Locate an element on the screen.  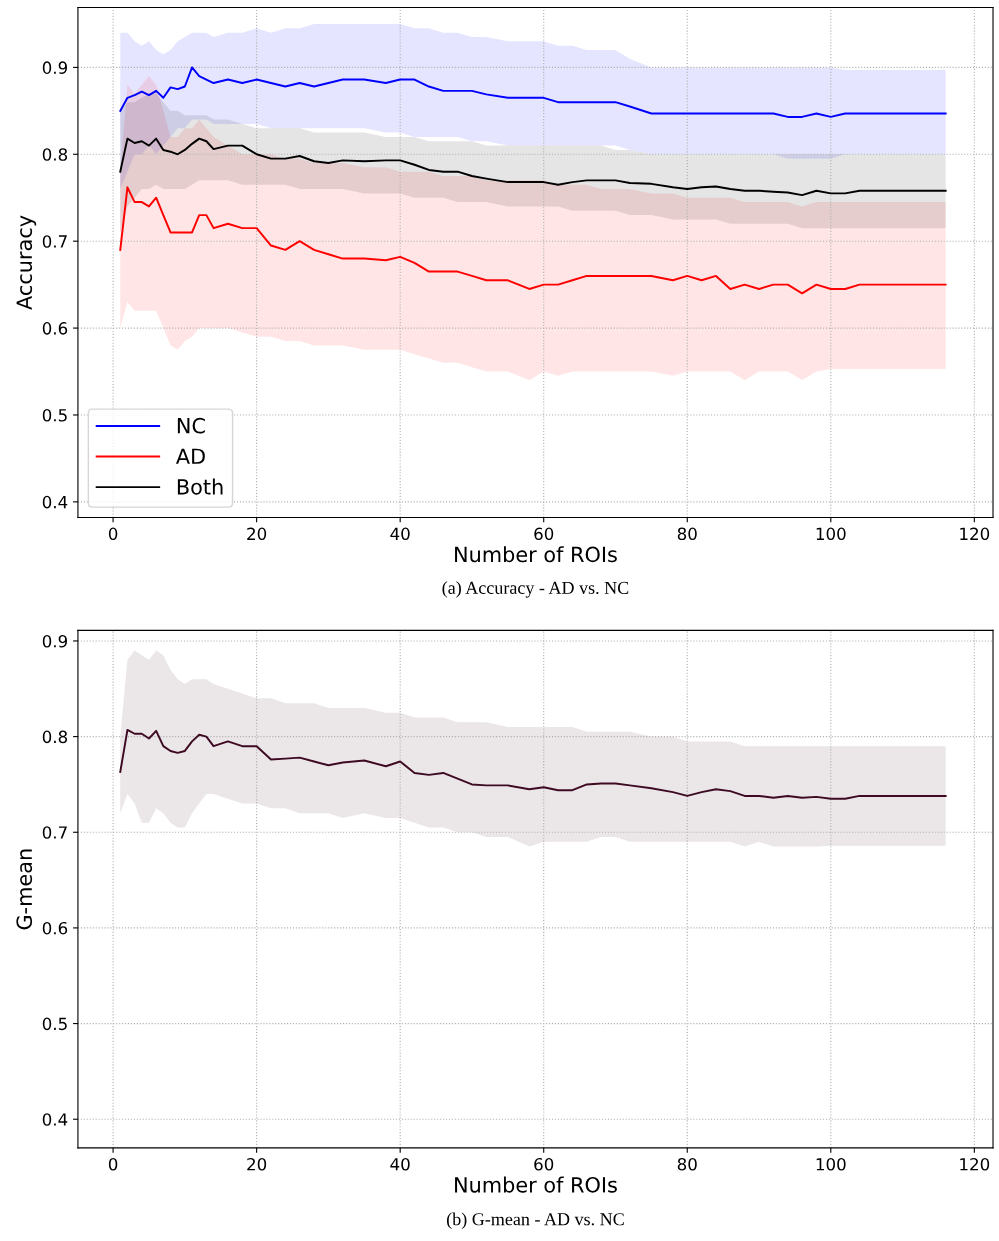
y-axis-title: Accuracy is located at coordinates (26, 262).